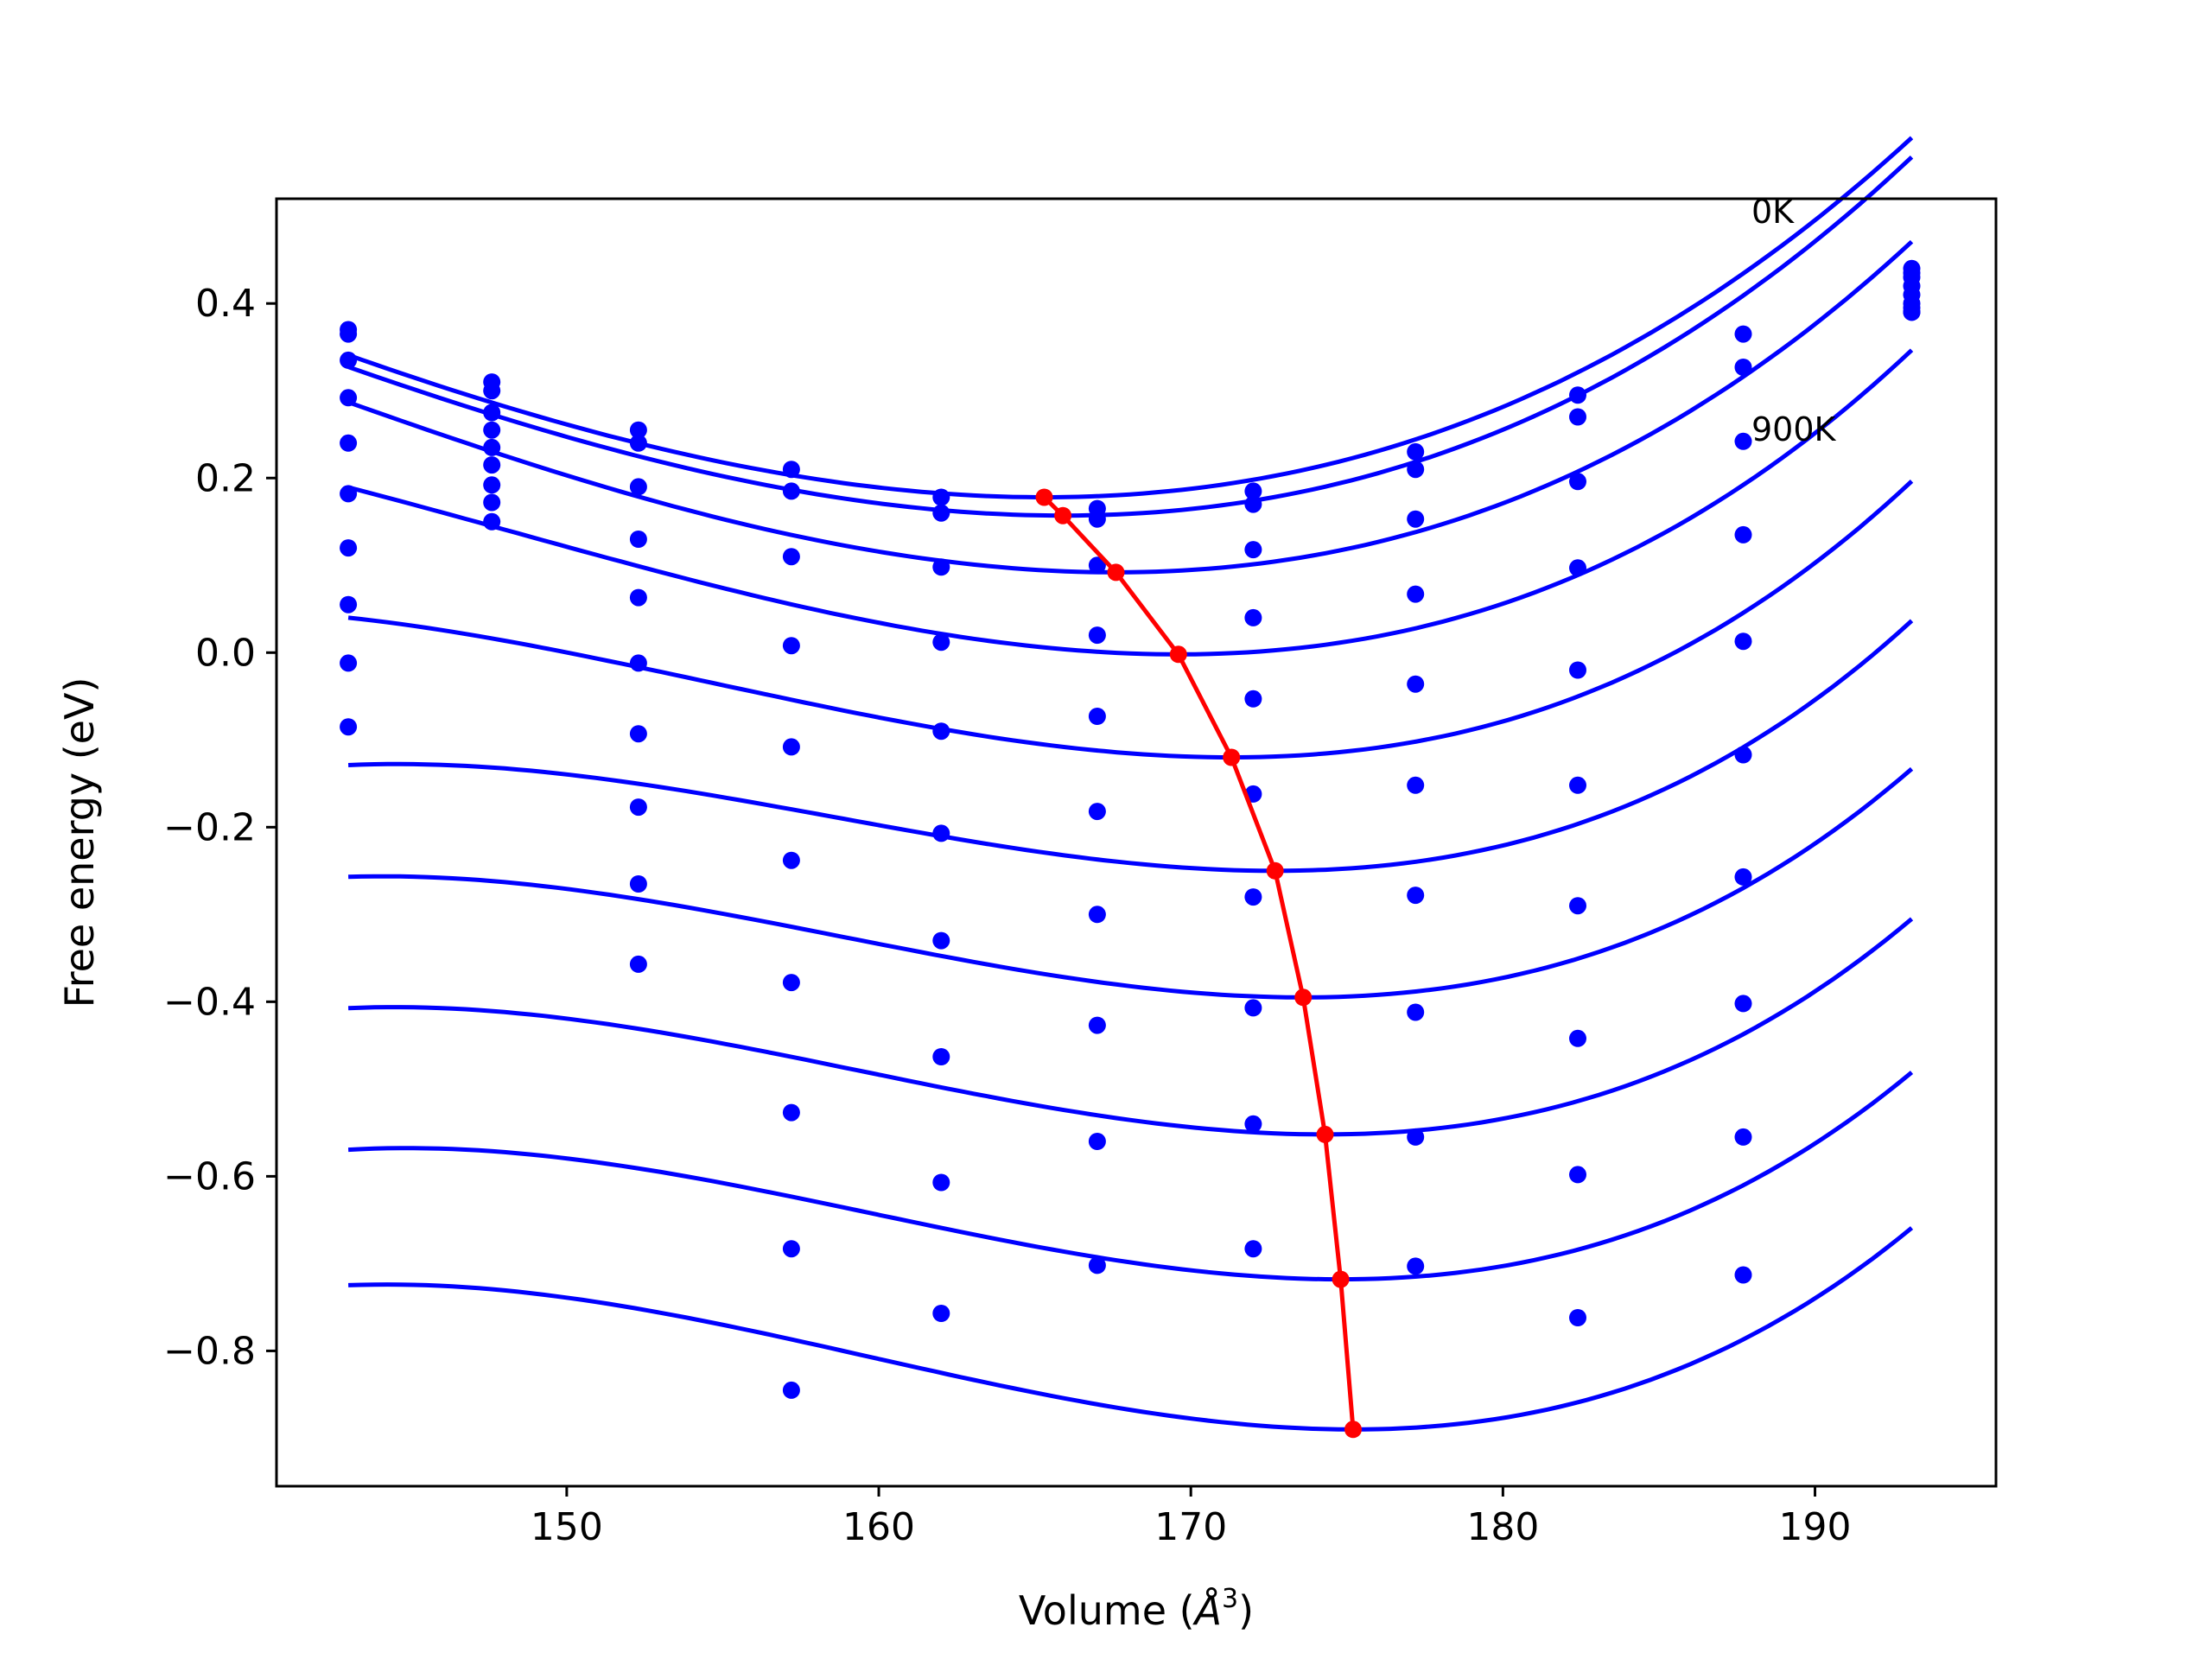  Describe the element at coordinates (209, 827) in the screenshot. I see `y-tick-label-3: −0.2` at that location.